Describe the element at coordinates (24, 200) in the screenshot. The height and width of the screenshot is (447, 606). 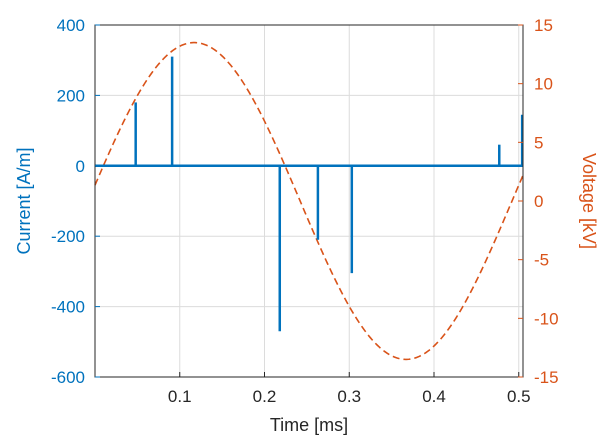
I see `left-axis-label: Current [A/m]` at that location.